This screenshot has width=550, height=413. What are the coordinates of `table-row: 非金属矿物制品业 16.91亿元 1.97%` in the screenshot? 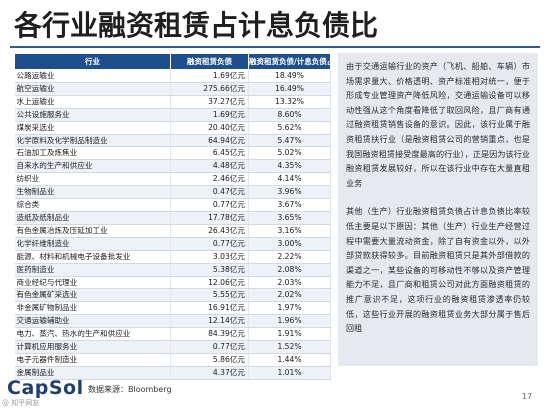 It's located at (172, 308).